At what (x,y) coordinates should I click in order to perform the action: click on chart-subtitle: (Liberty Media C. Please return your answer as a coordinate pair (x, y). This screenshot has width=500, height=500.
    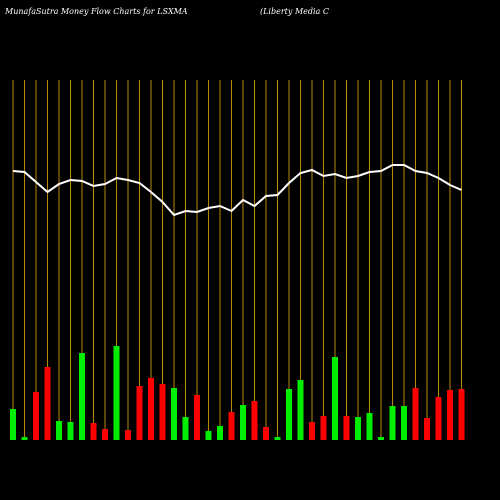
    Looking at the image, I should click on (294, 11).